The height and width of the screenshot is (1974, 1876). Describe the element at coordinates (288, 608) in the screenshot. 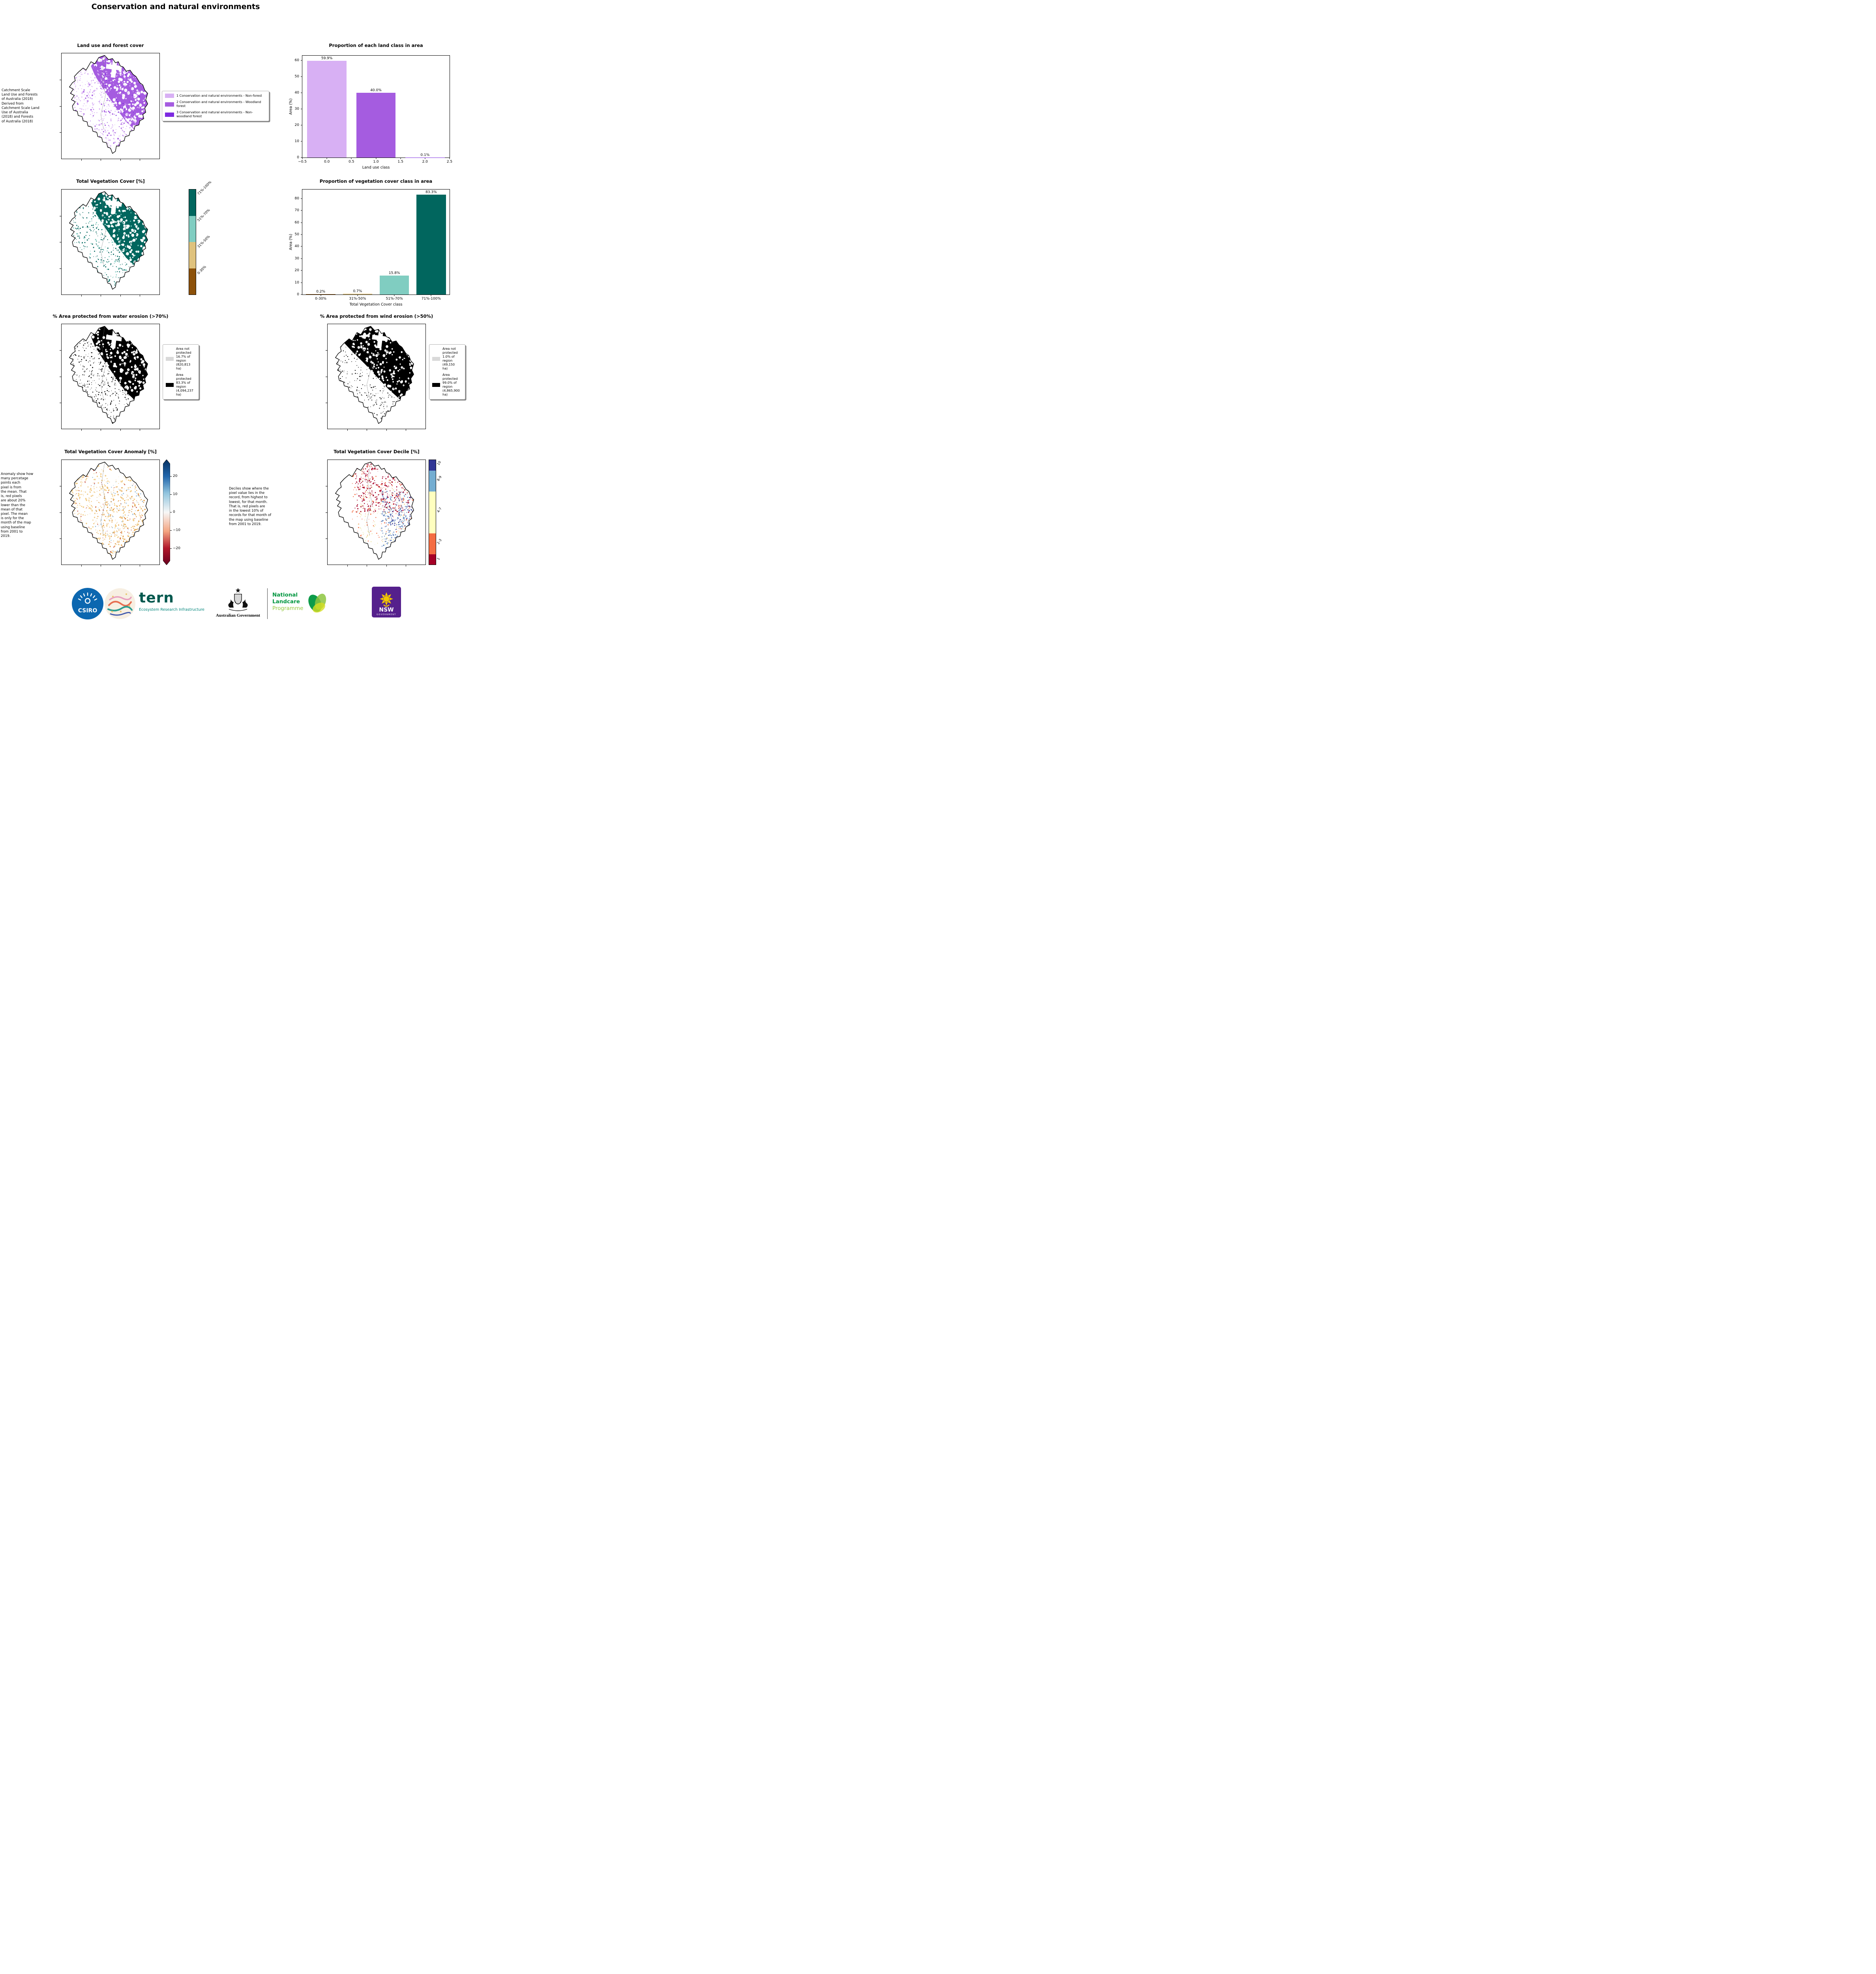

I see `landcare-line-3: Programme` at that location.